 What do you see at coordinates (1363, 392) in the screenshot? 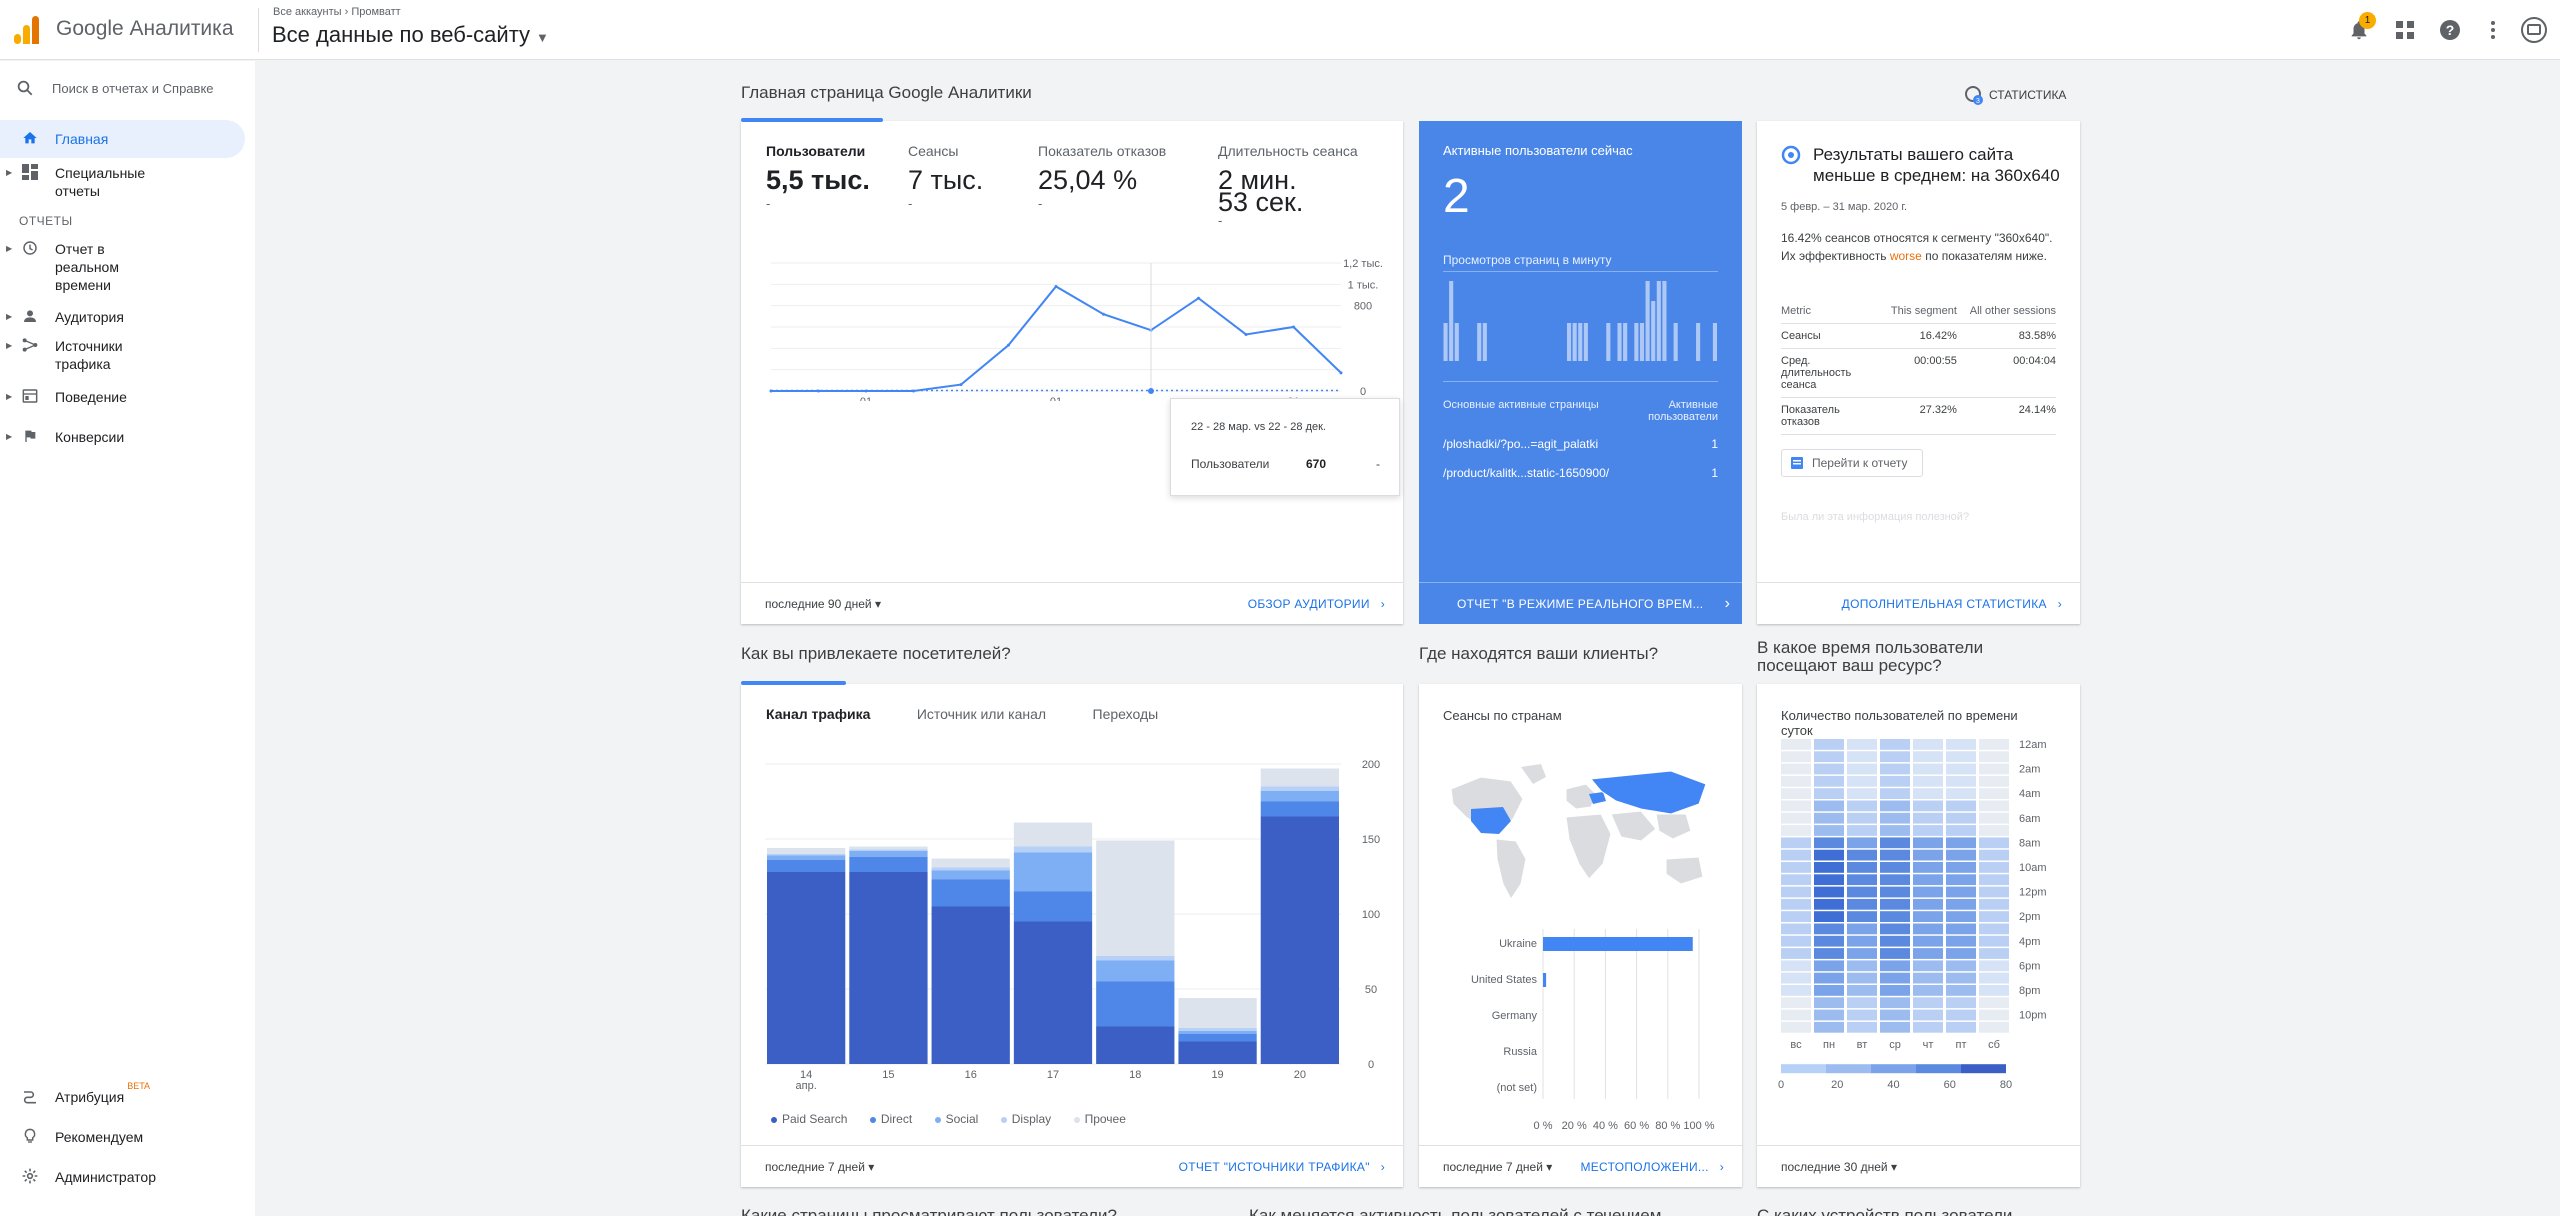
I see `y-tick-label: 0` at bounding box center [1363, 392].